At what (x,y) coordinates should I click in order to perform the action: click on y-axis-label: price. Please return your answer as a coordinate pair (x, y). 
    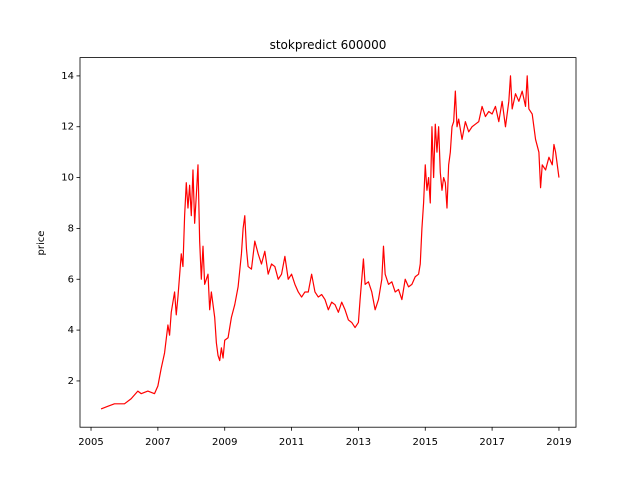
    Looking at the image, I should click on (41, 243).